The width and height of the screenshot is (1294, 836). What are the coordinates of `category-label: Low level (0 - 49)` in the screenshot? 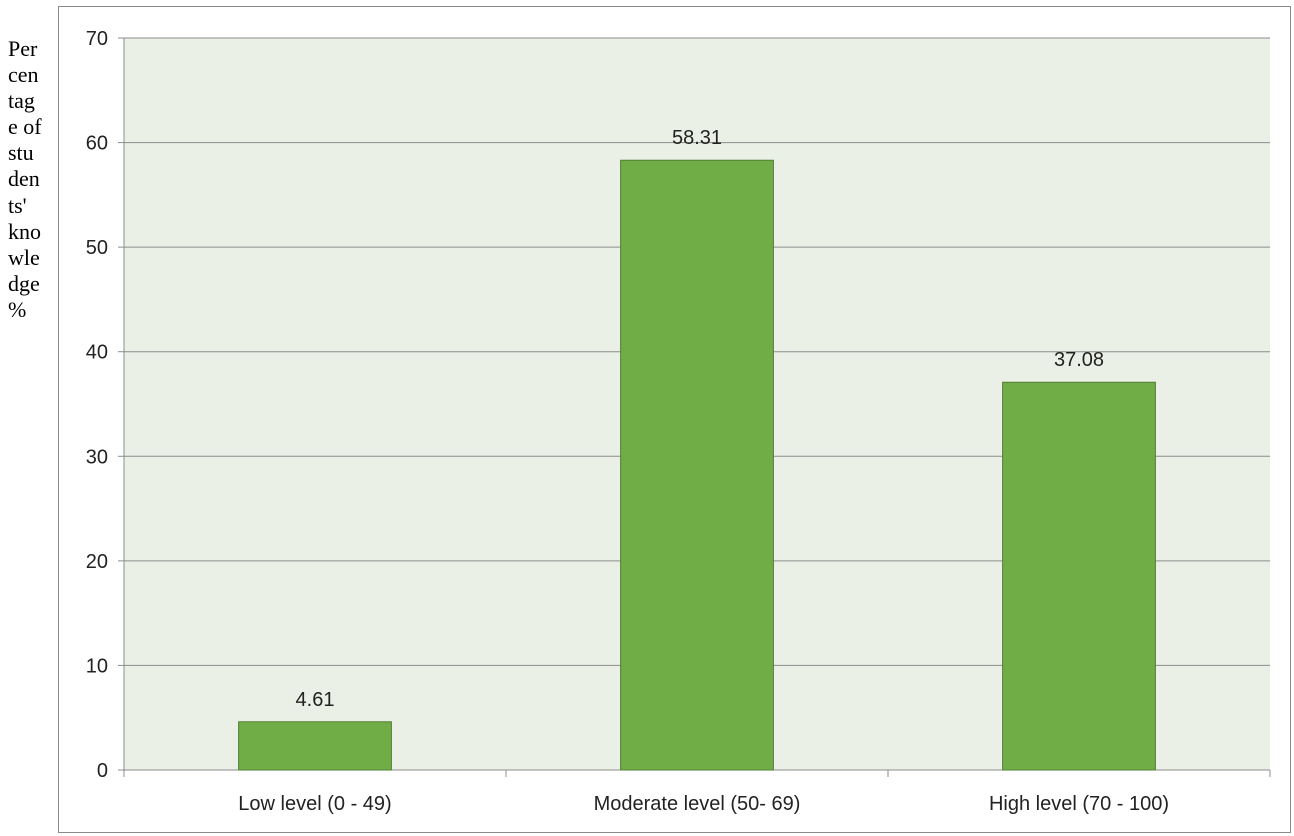 It's located at (314, 804).